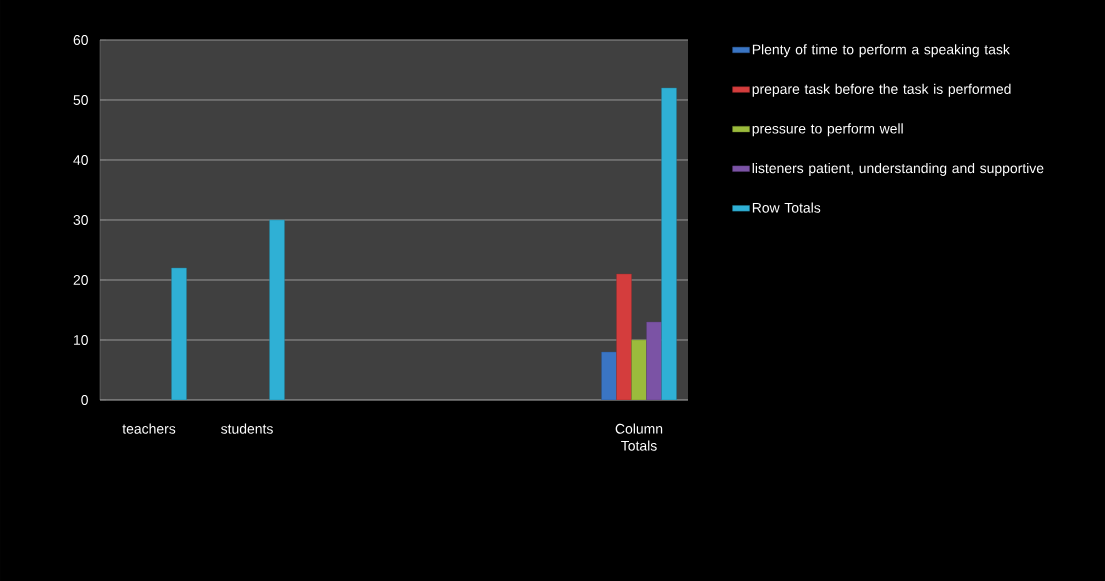 The image size is (1105, 581). What do you see at coordinates (80, 40) in the screenshot?
I see `y-tick-label: 60` at bounding box center [80, 40].